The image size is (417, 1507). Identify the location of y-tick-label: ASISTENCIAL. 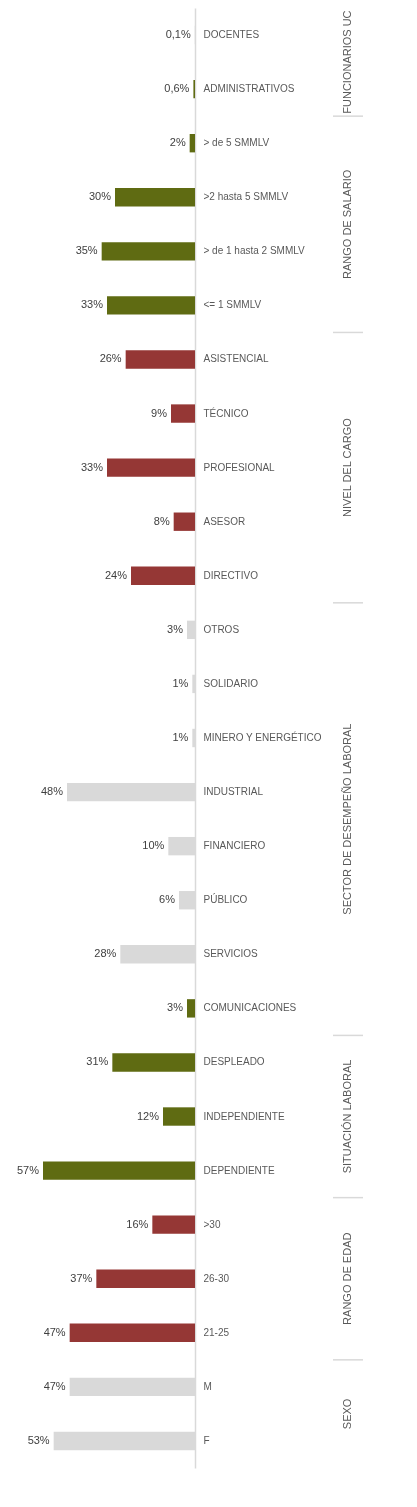
(236, 359).